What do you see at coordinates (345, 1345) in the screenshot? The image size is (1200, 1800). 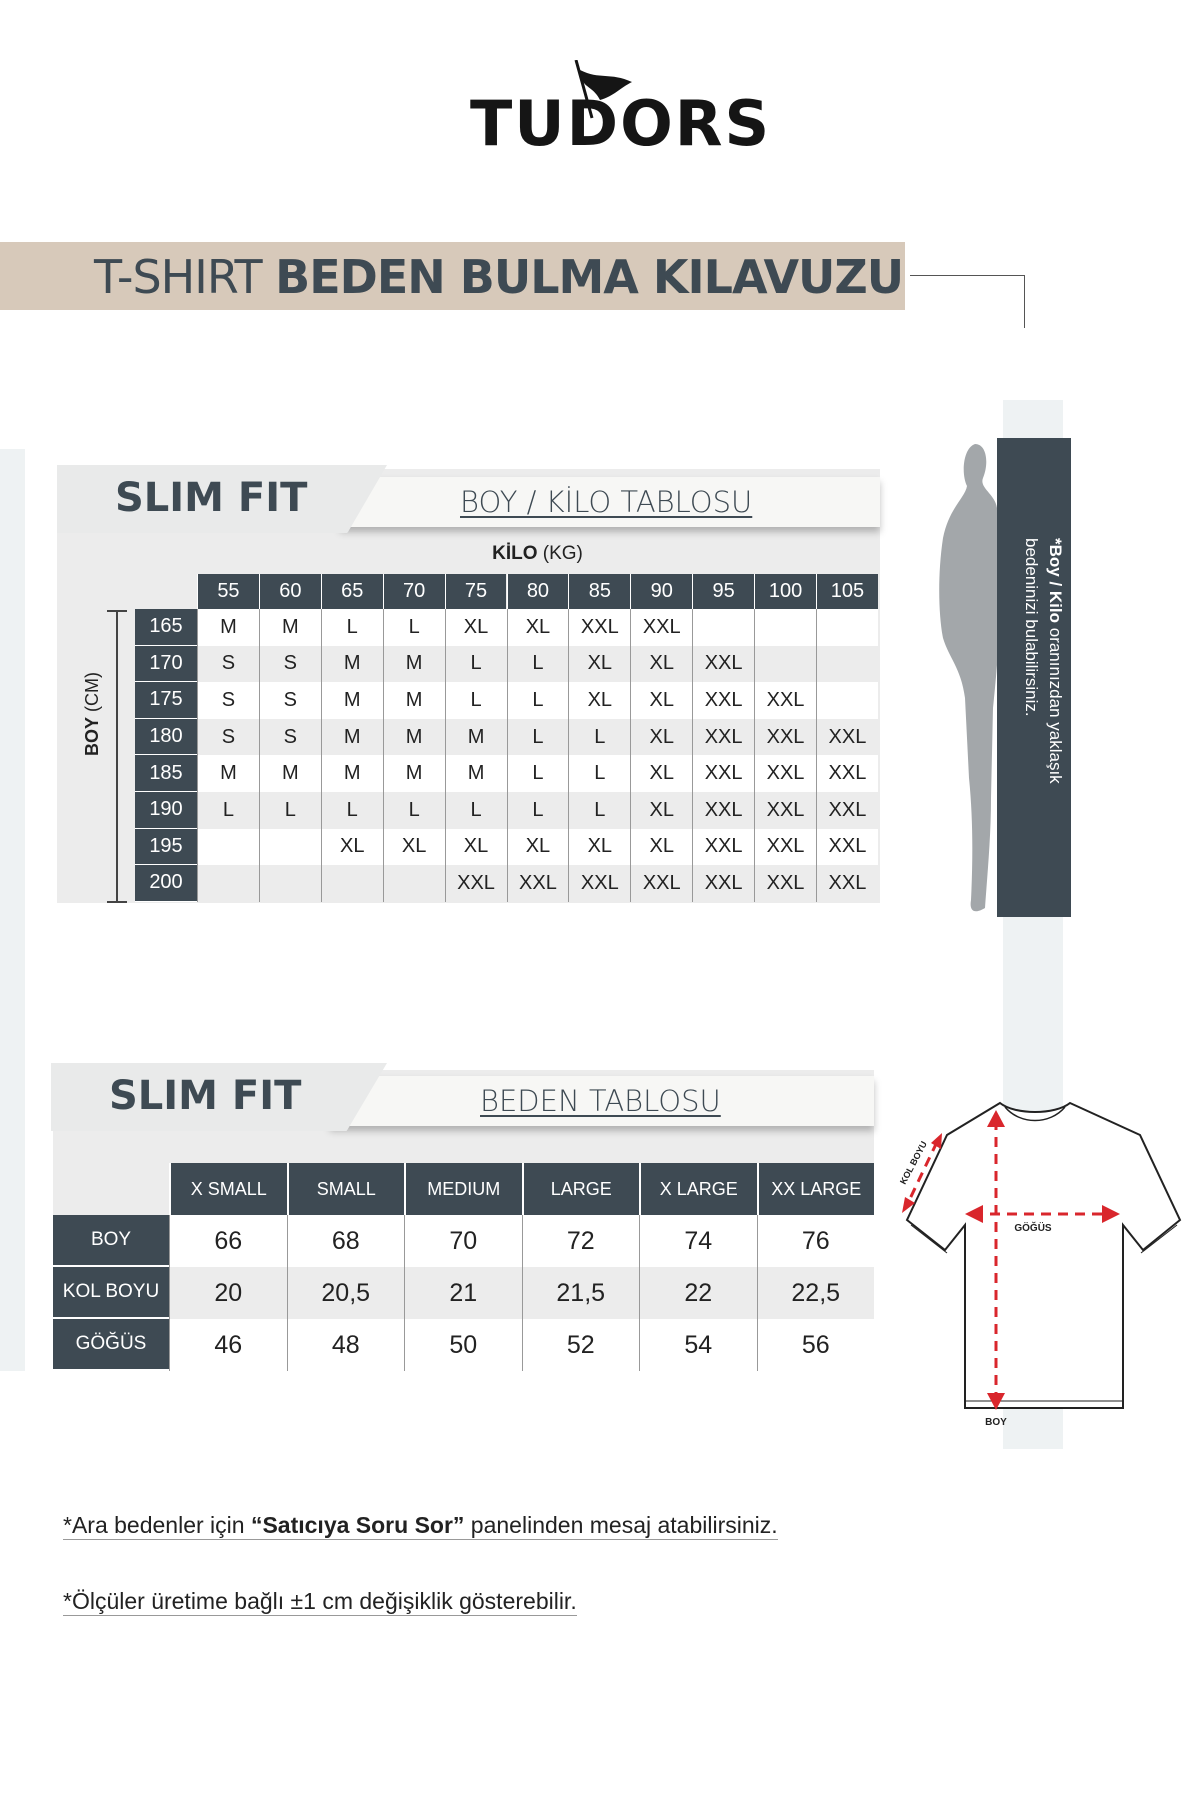 I see `measure-cell: 48` at bounding box center [345, 1345].